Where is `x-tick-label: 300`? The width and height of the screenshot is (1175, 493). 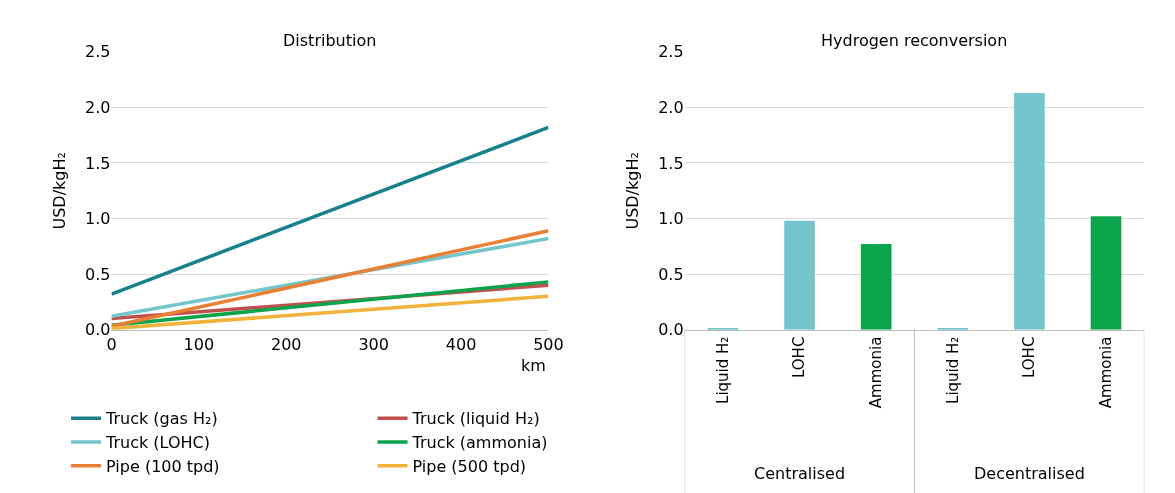
x-tick-label: 300 is located at coordinates (373, 344).